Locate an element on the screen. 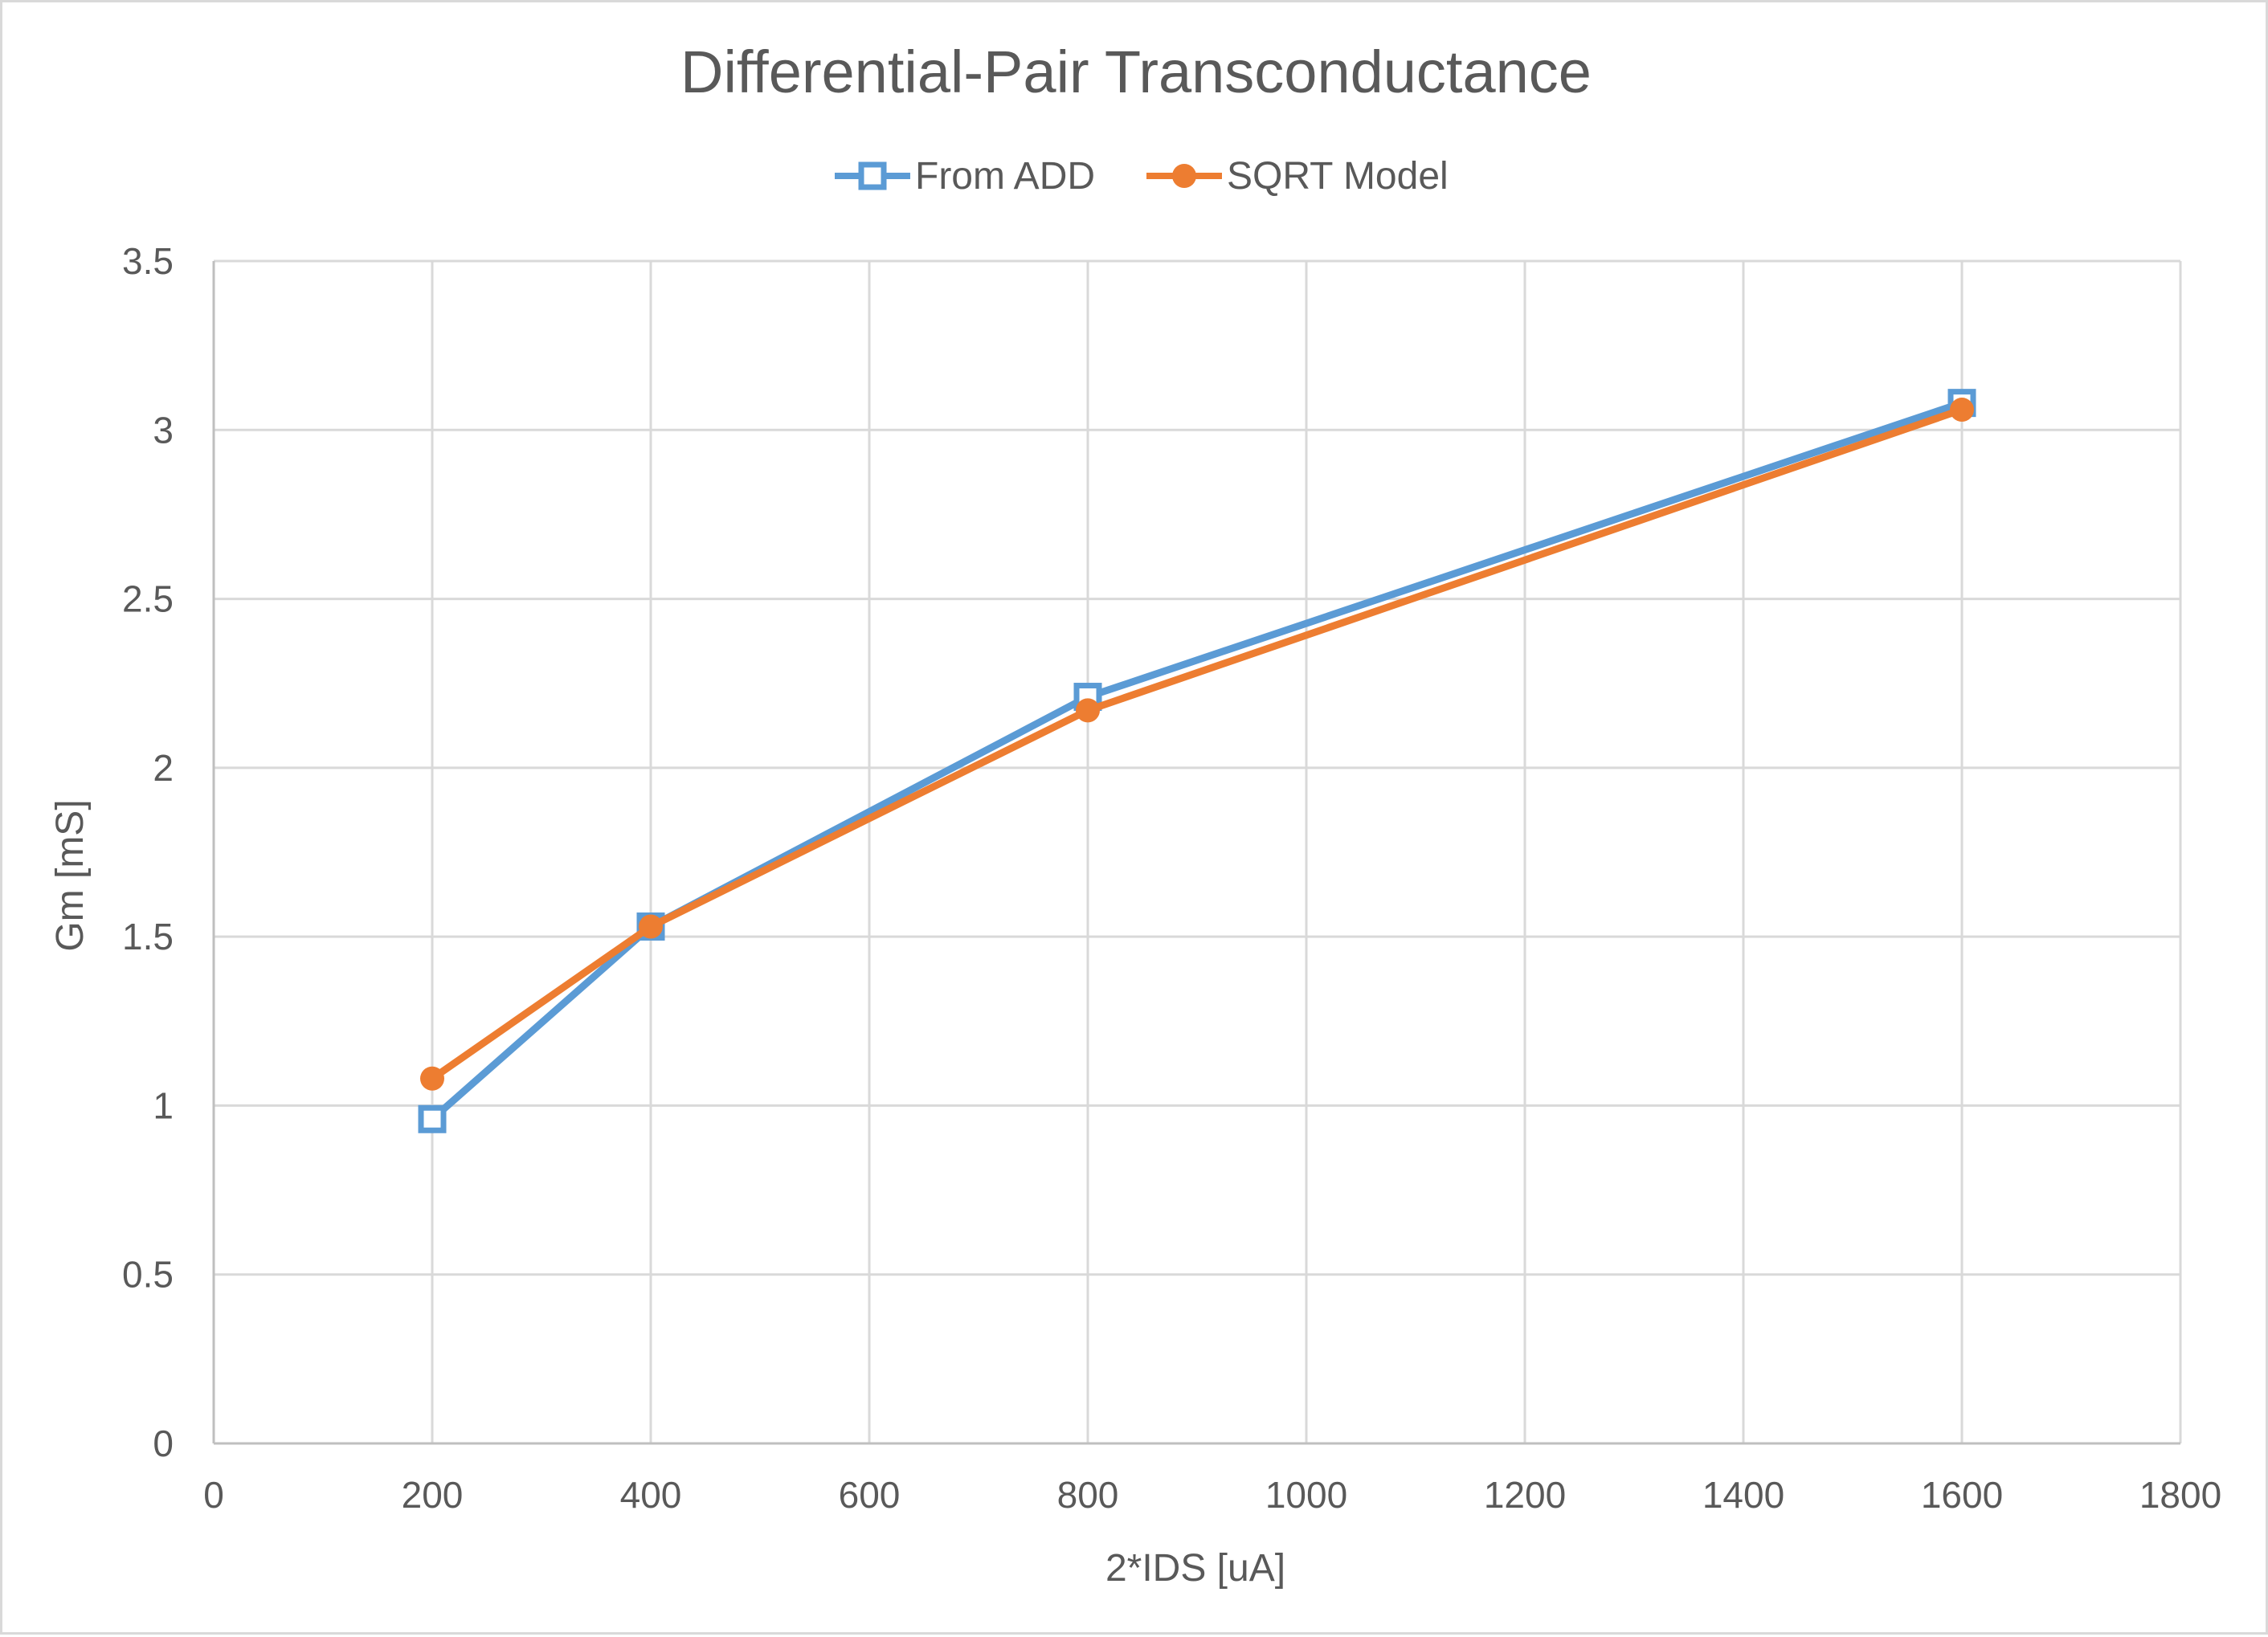 This screenshot has width=2268, height=1637. legend-item-from-add: From ADD is located at coordinates (965, 176).